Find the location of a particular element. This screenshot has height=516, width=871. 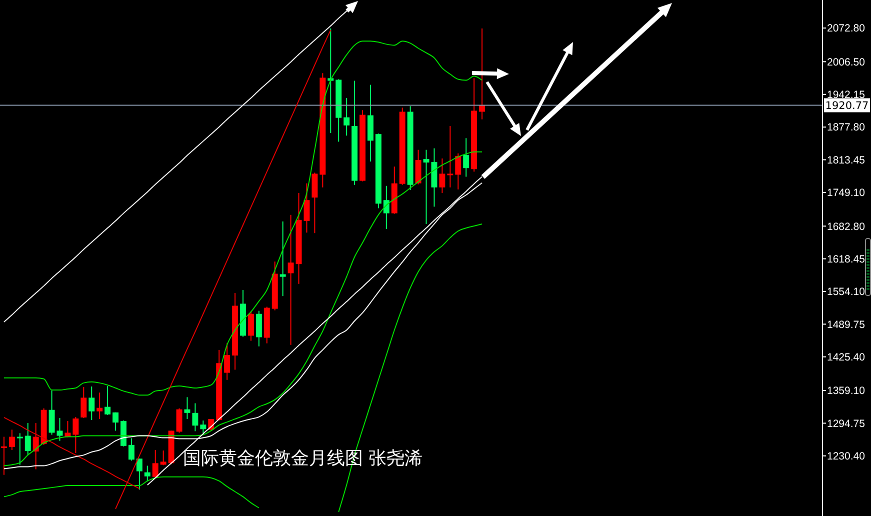

y-tick-label: 1359.10 is located at coordinates (846, 391).